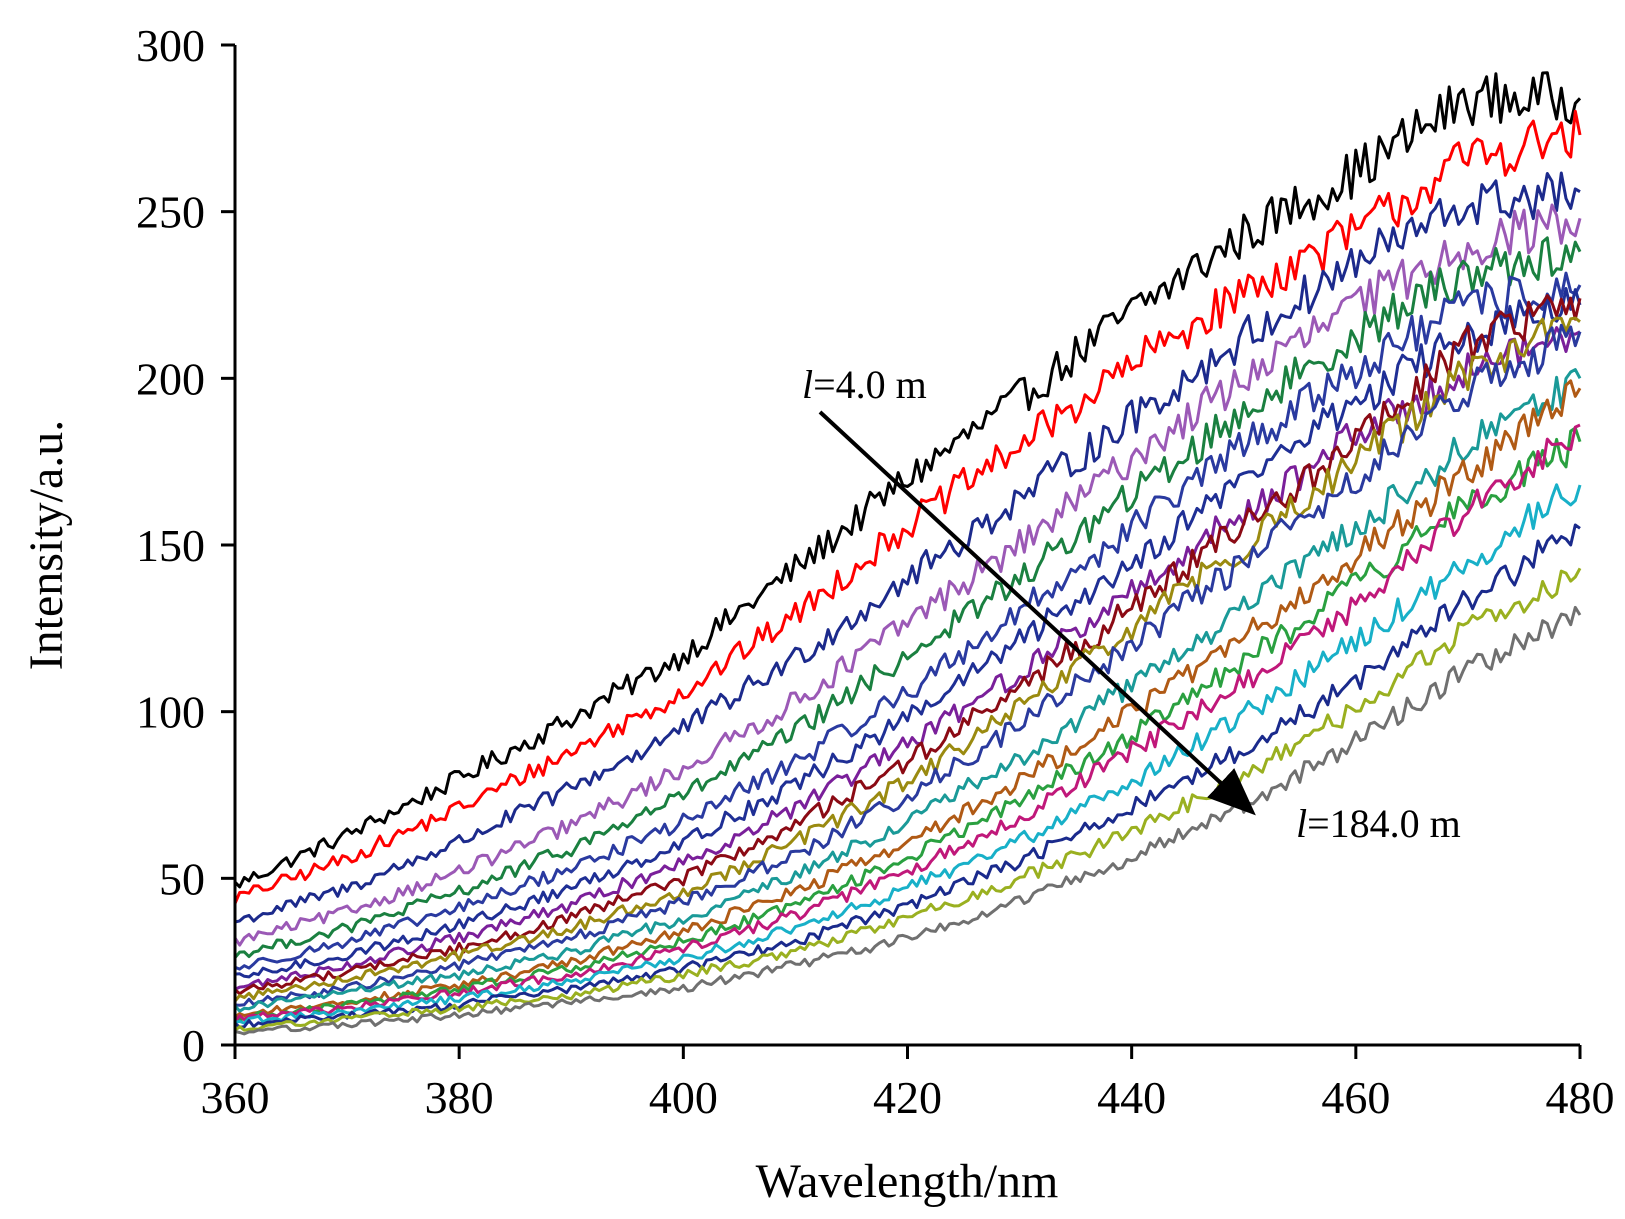 This screenshot has width=1625, height=1219. What do you see at coordinates (170, 212) in the screenshot?
I see `y-tick-label: 250` at bounding box center [170, 212].